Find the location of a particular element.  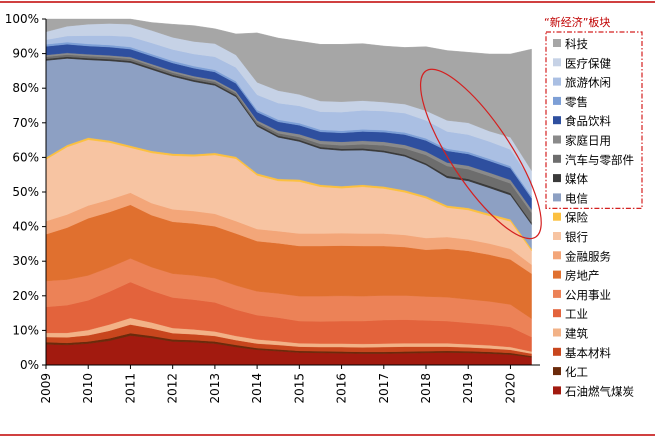

x-tick-label: 2018 is located at coordinates (426, 388).